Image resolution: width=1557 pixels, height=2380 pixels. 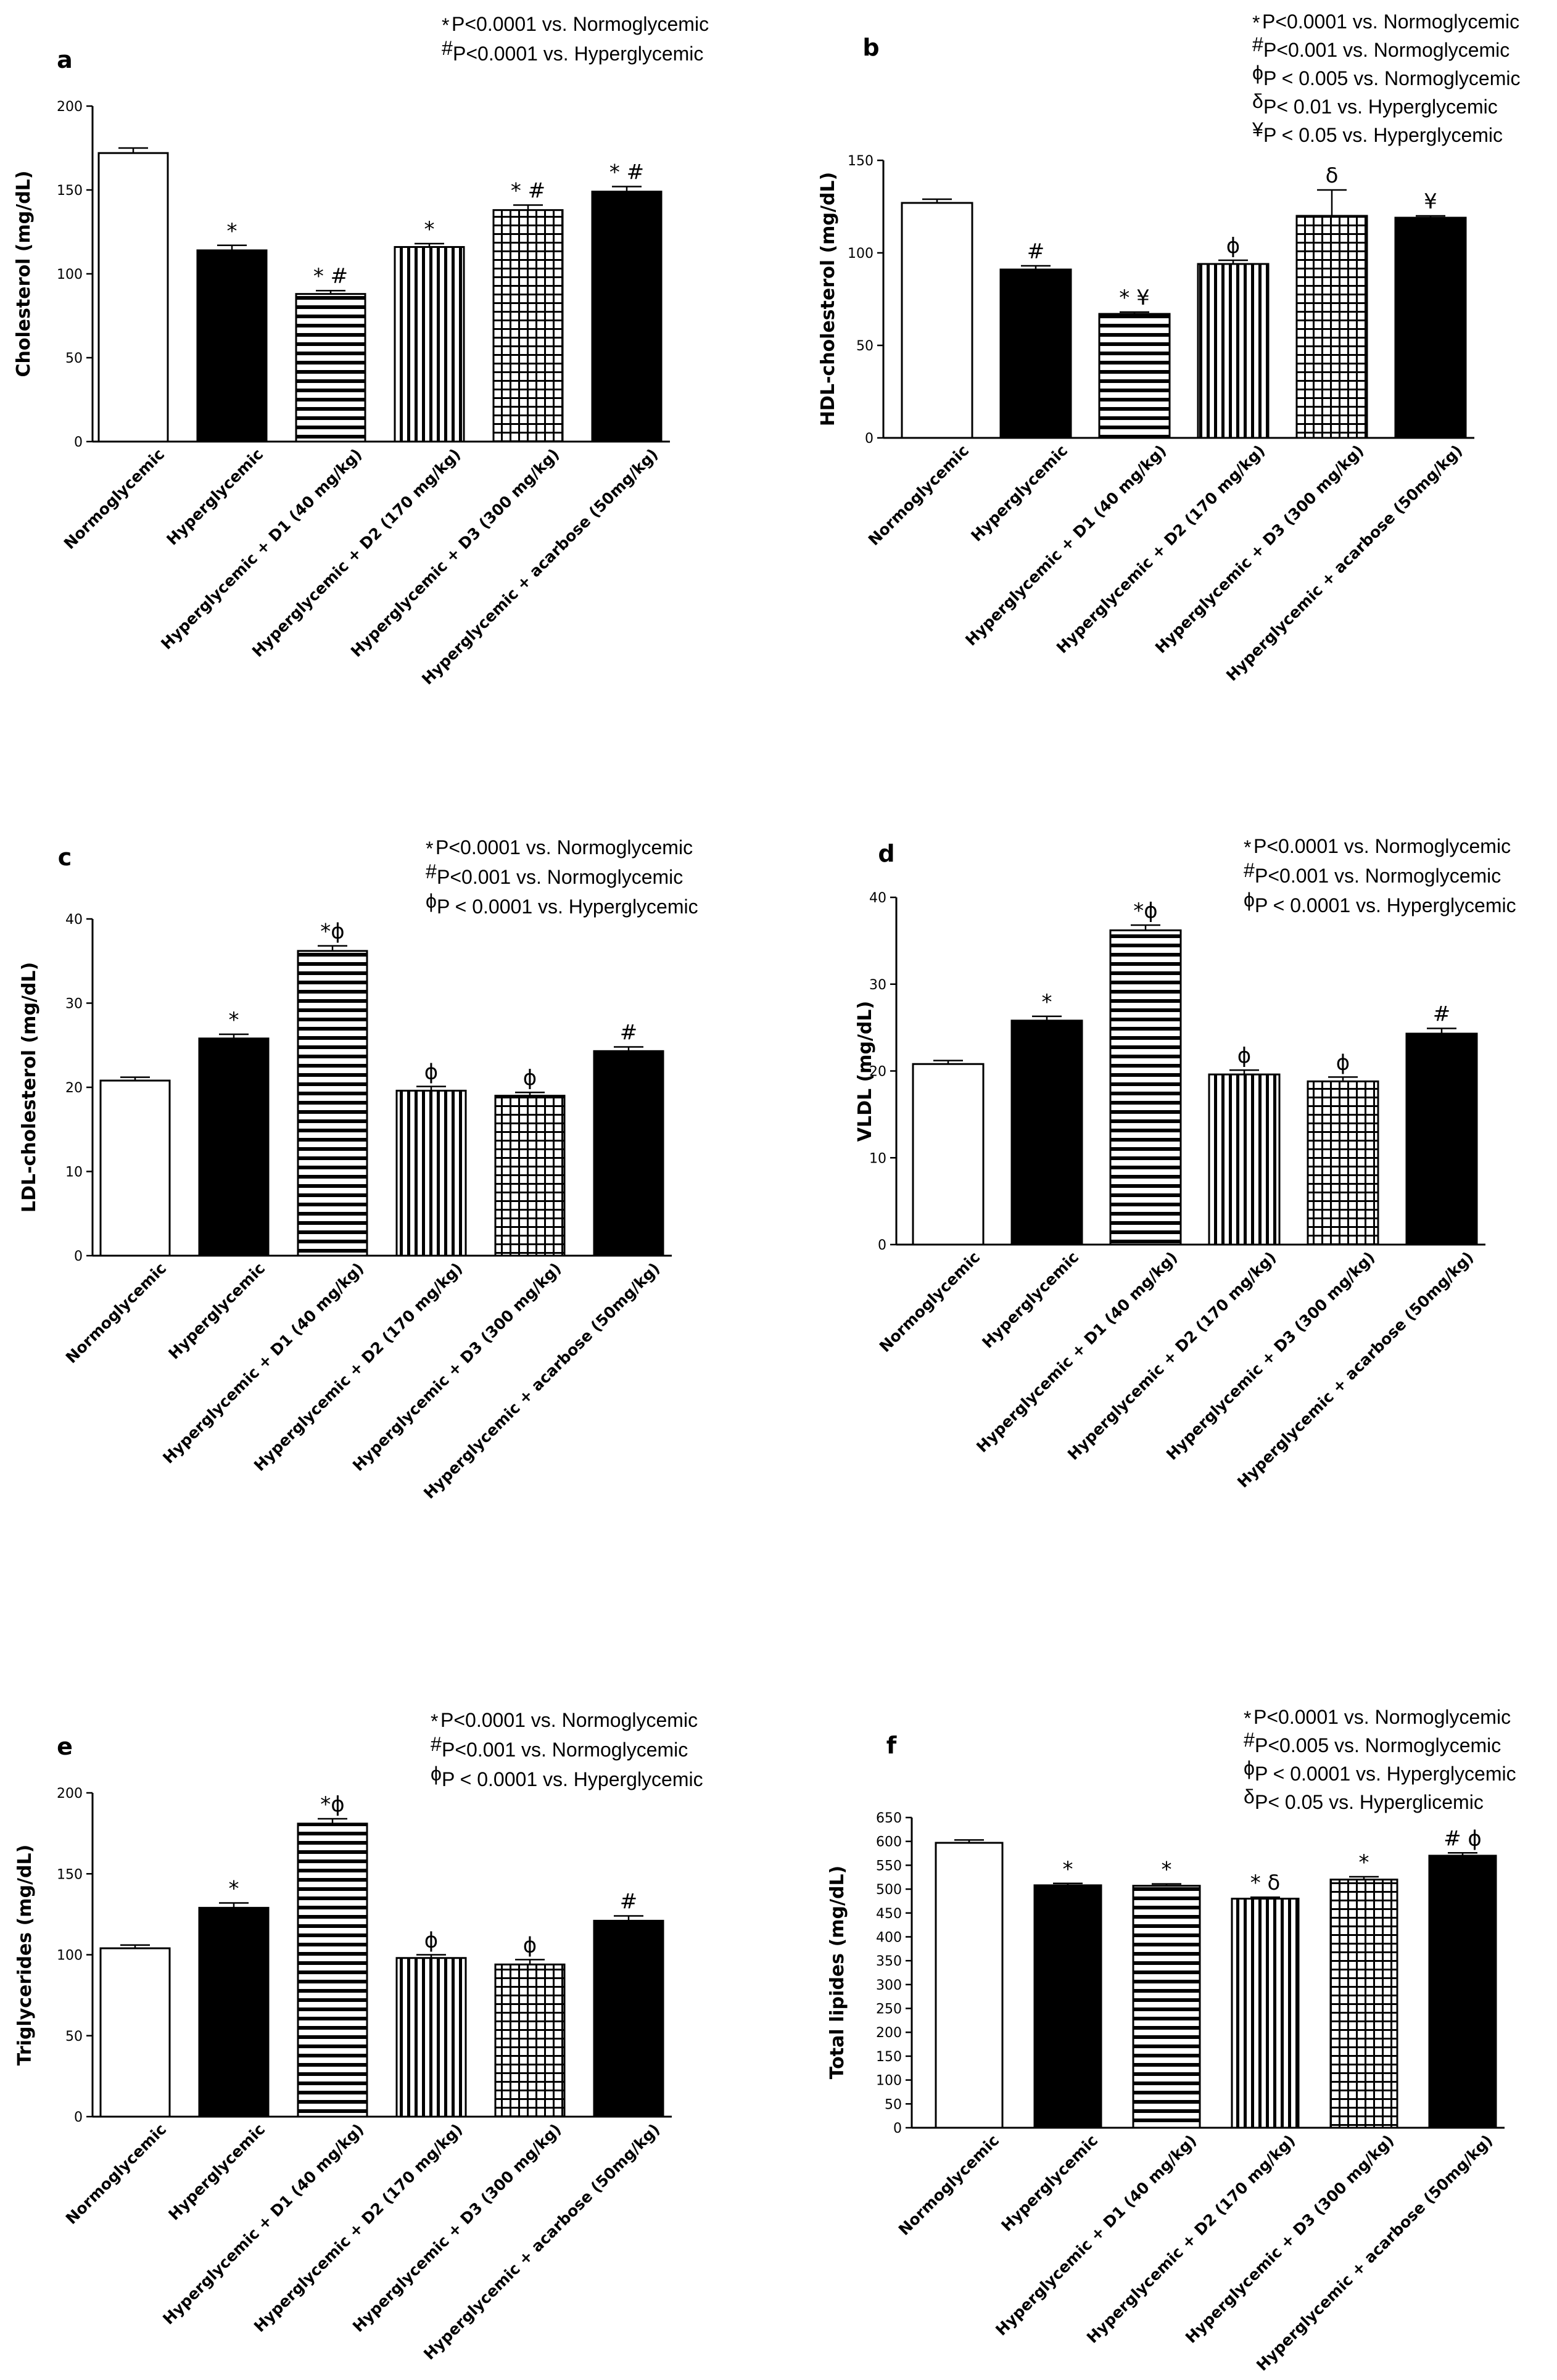 What do you see at coordinates (70, 107) in the screenshot?
I see `y-tick-label: 200` at bounding box center [70, 107].